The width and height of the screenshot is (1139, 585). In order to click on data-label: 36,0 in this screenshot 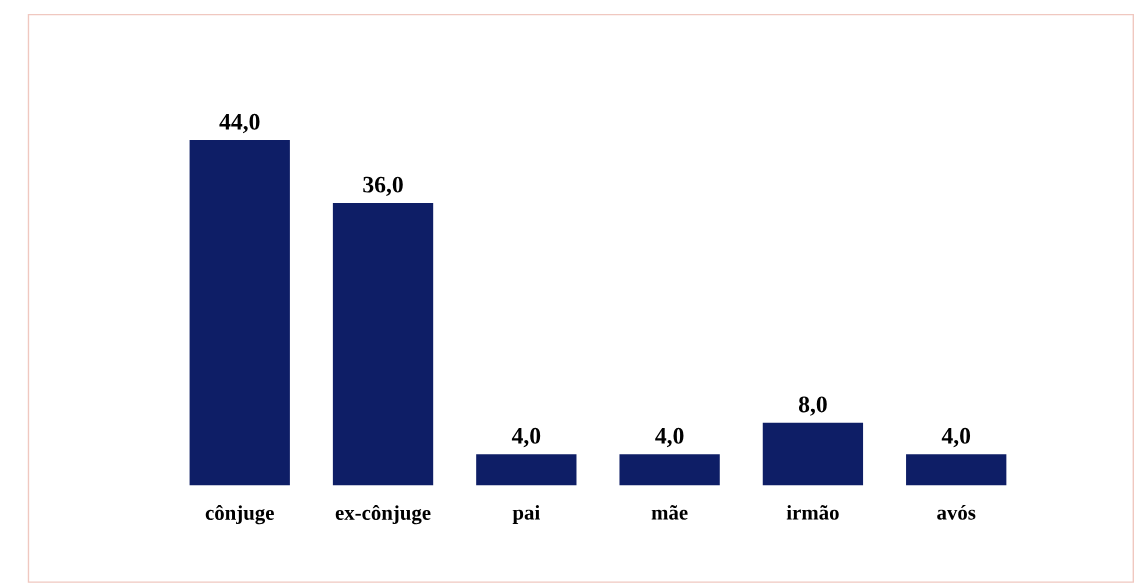, I will do `click(383, 186)`.